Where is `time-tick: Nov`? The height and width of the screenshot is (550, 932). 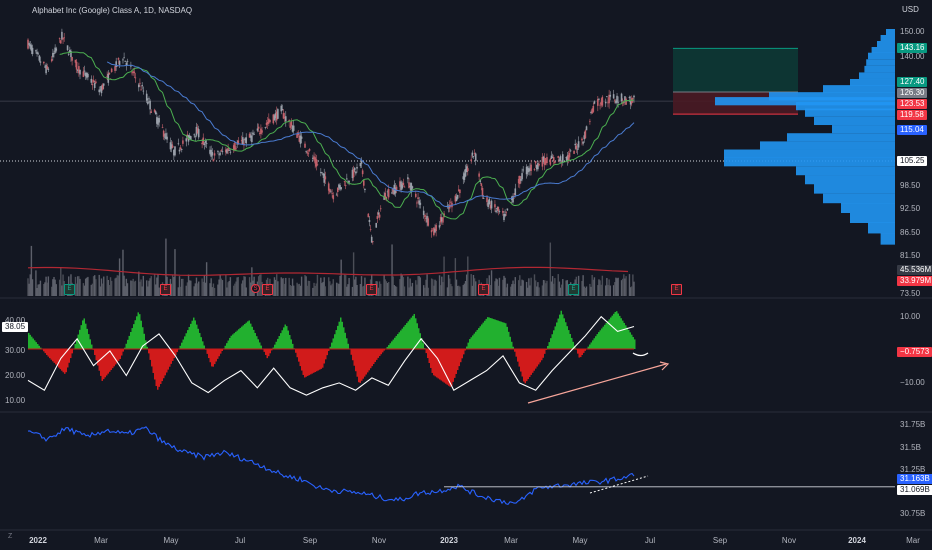 time-tick: Nov is located at coordinates (789, 540).